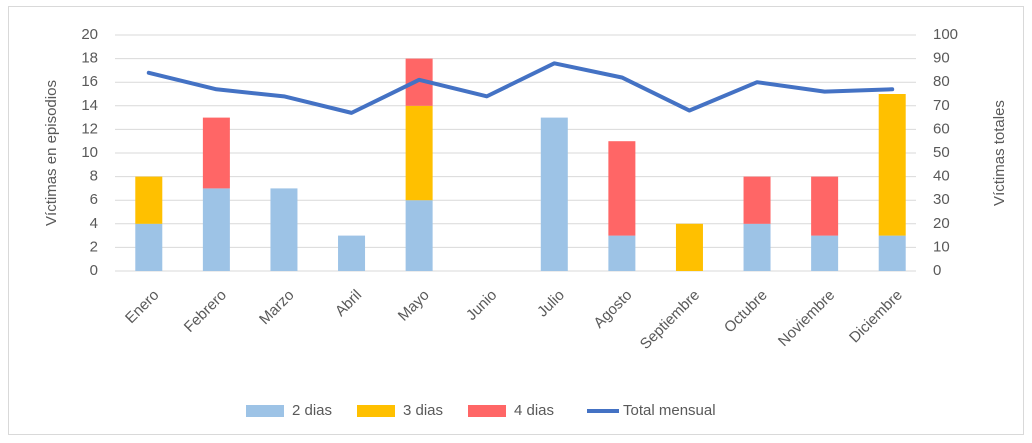  Describe the element at coordinates (520, 88) in the screenshot. I see `line` at that location.